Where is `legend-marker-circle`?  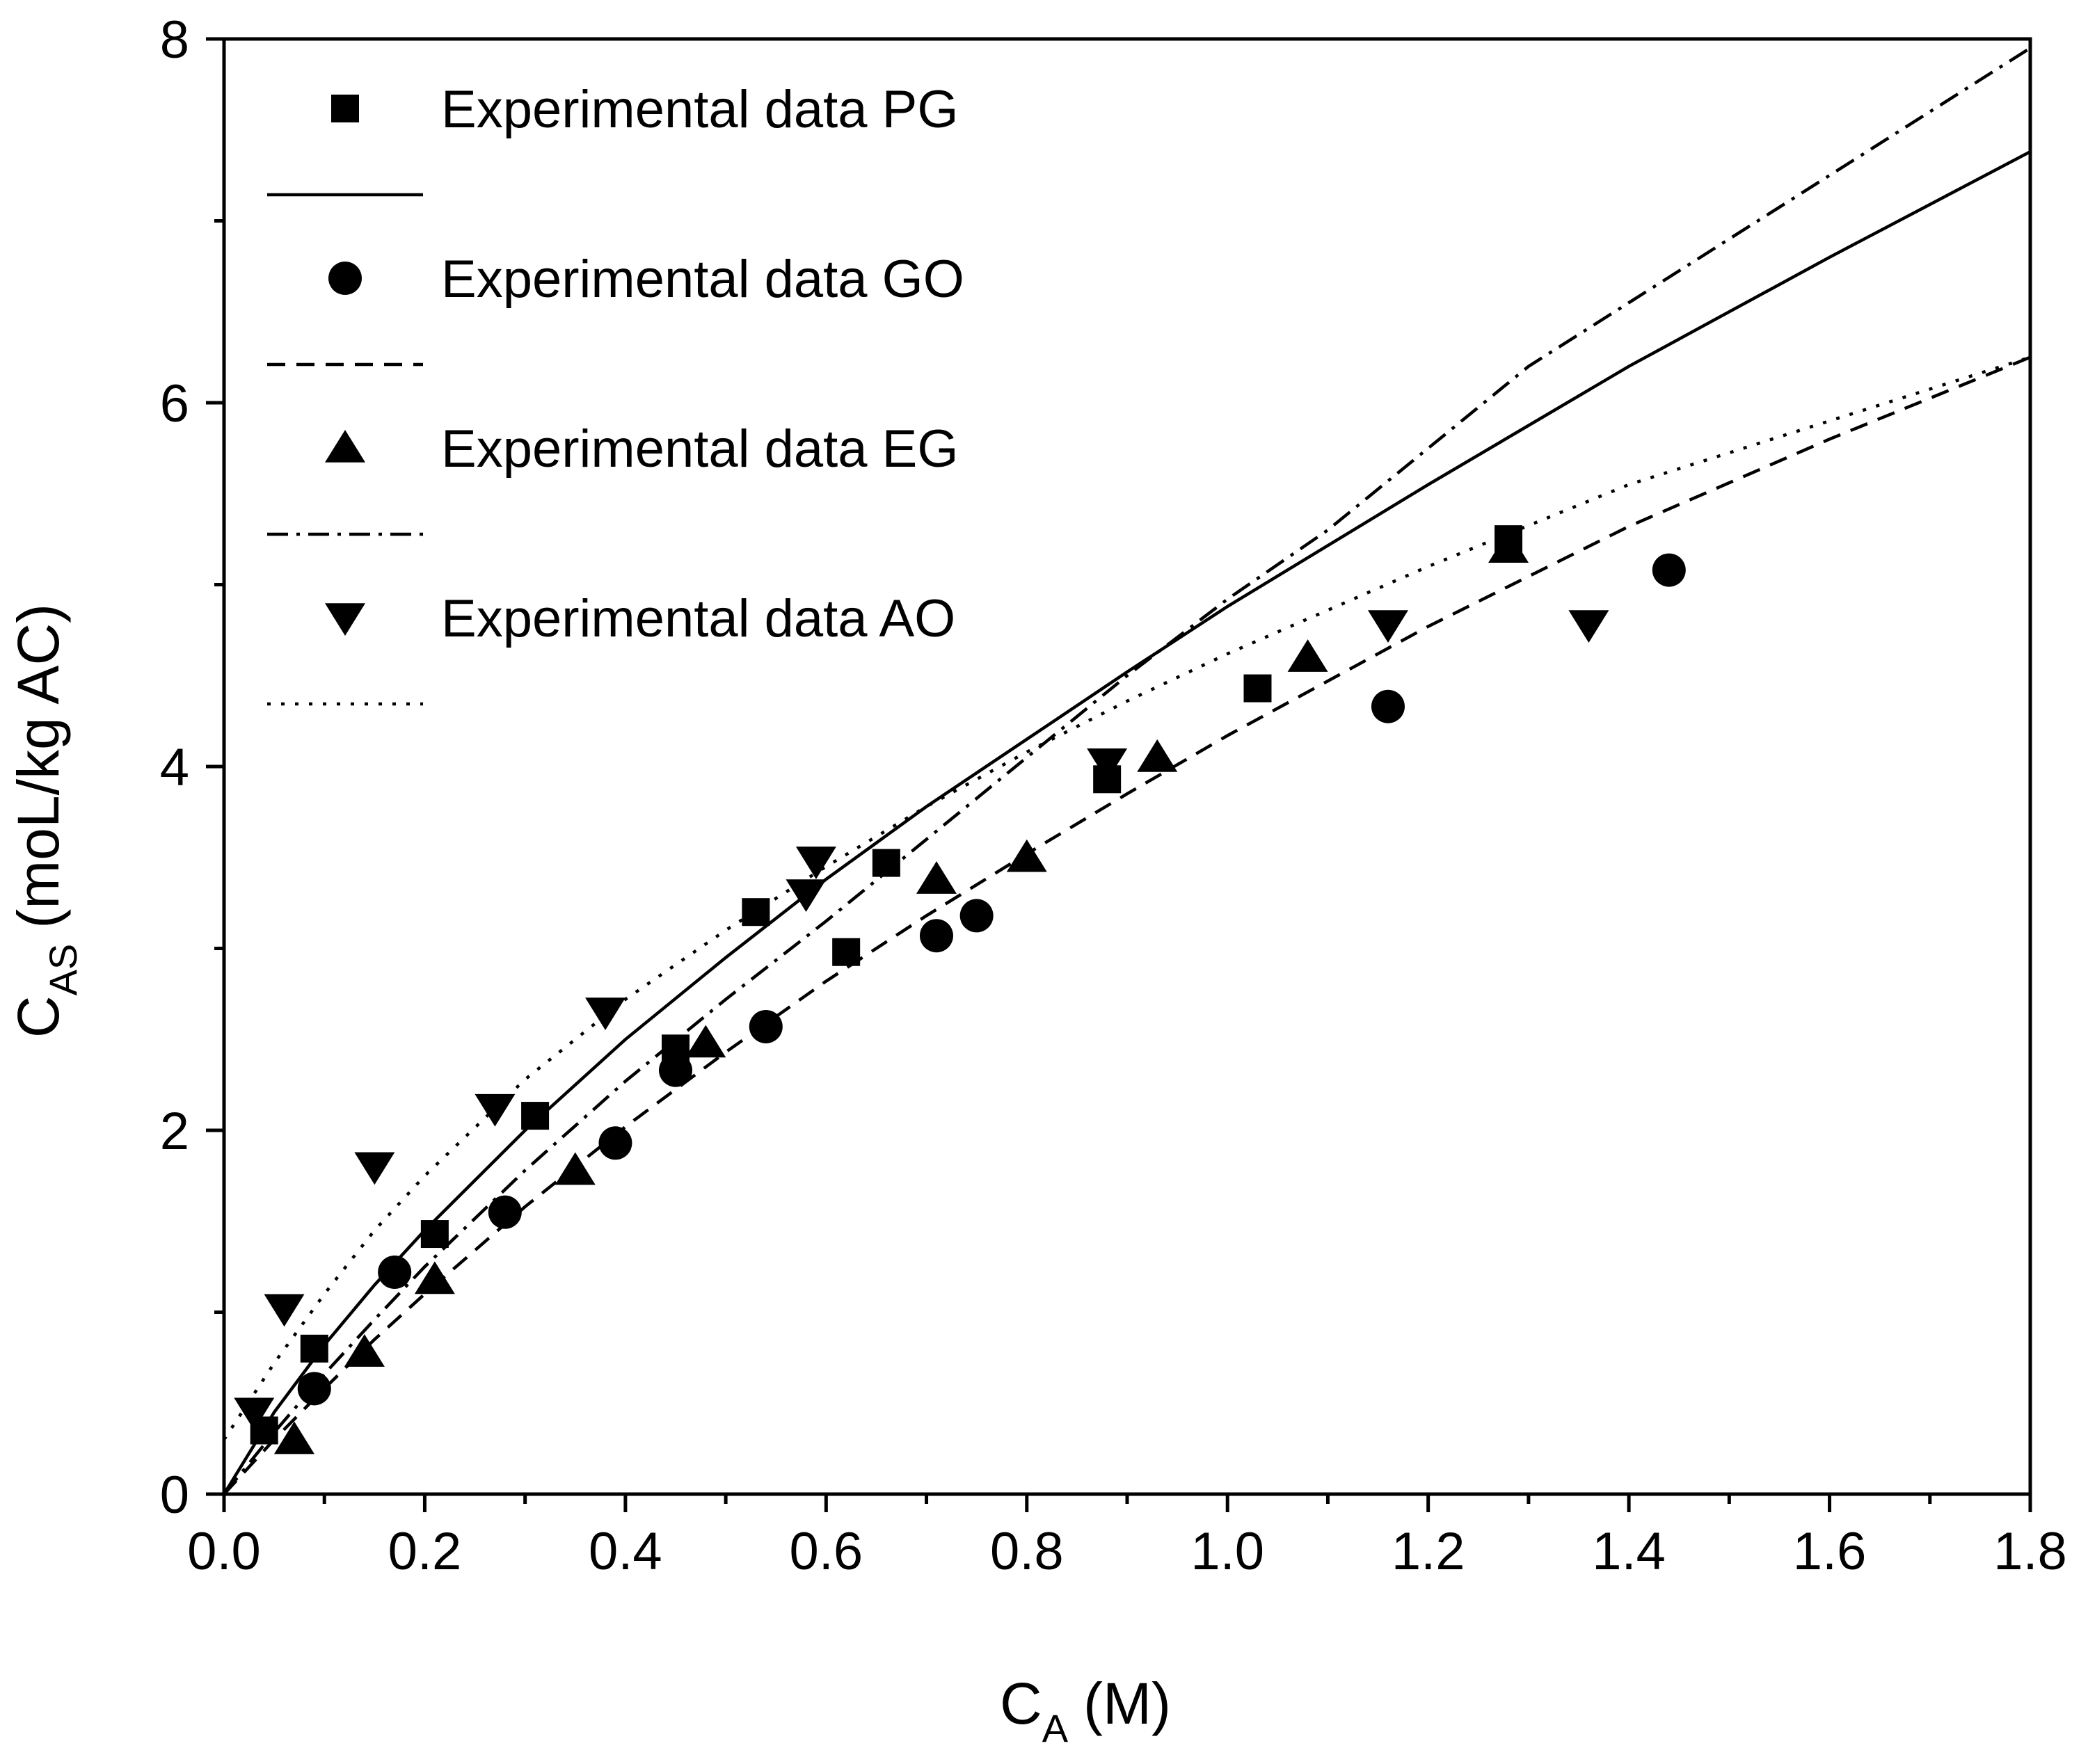 legend-marker-circle is located at coordinates (345, 278).